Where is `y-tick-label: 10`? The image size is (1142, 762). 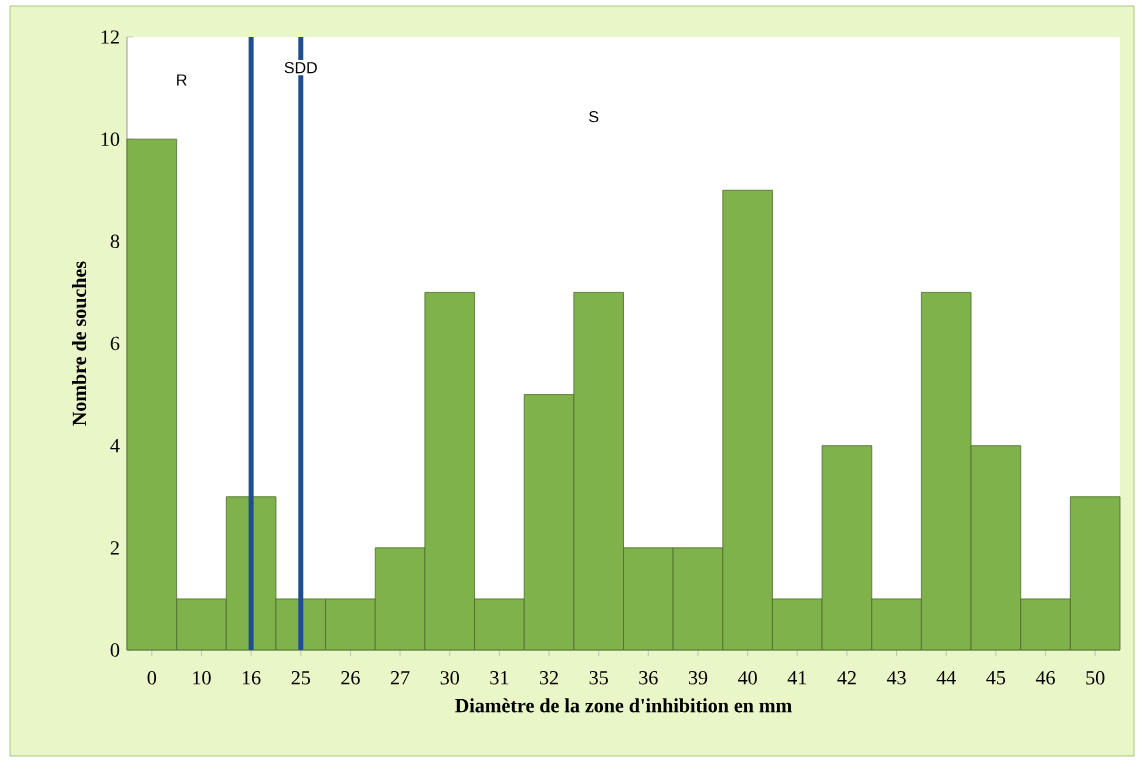
y-tick-label: 10 is located at coordinates (110, 139).